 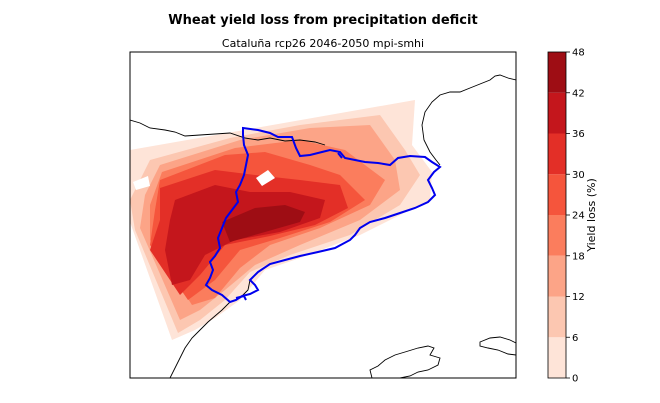 I want to click on colorbar-tick-label: 36, so click(x=578, y=134).